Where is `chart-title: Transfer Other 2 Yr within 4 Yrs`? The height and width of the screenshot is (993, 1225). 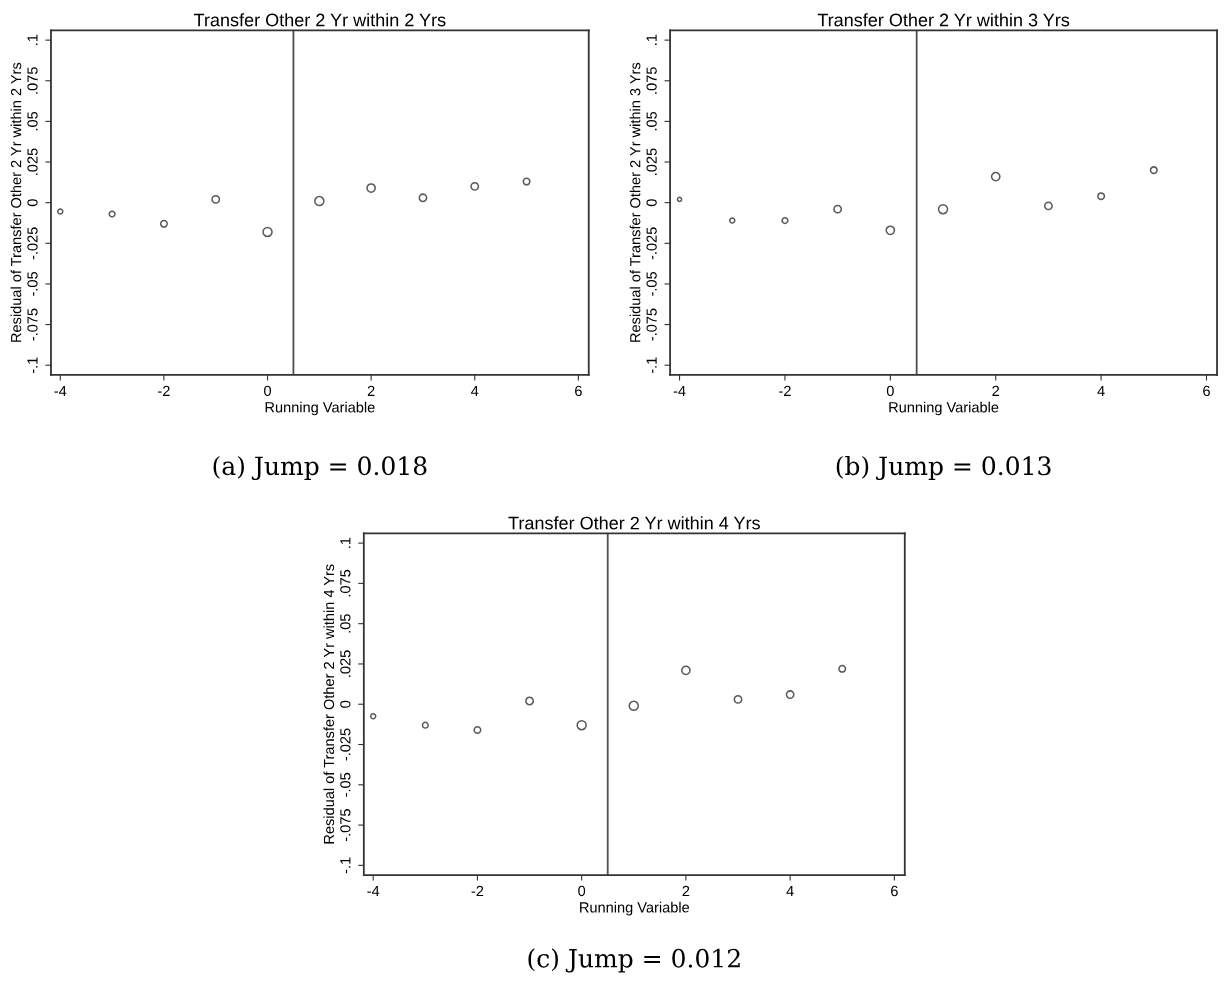
chart-title: Transfer Other 2 Yr within 4 Yrs is located at coordinates (634, 523).